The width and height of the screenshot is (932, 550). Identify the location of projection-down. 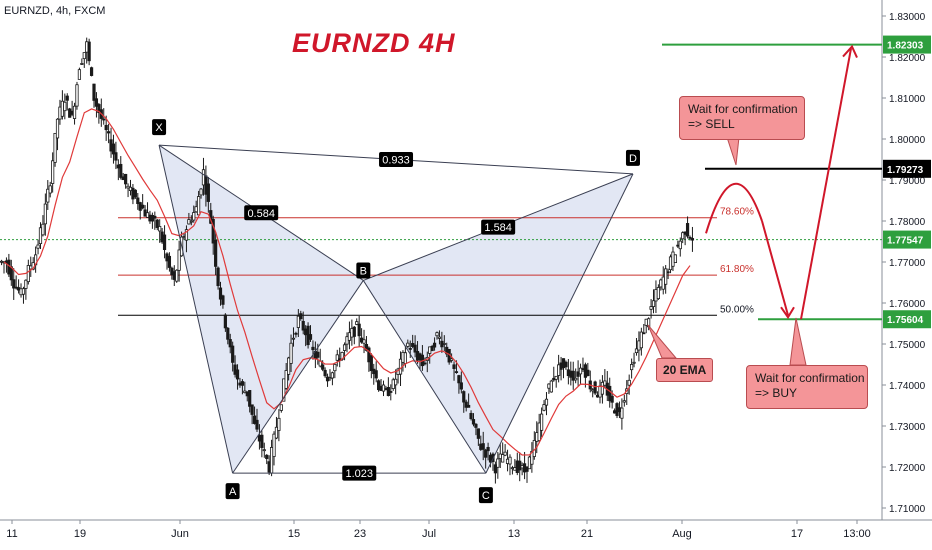
(775, 268).